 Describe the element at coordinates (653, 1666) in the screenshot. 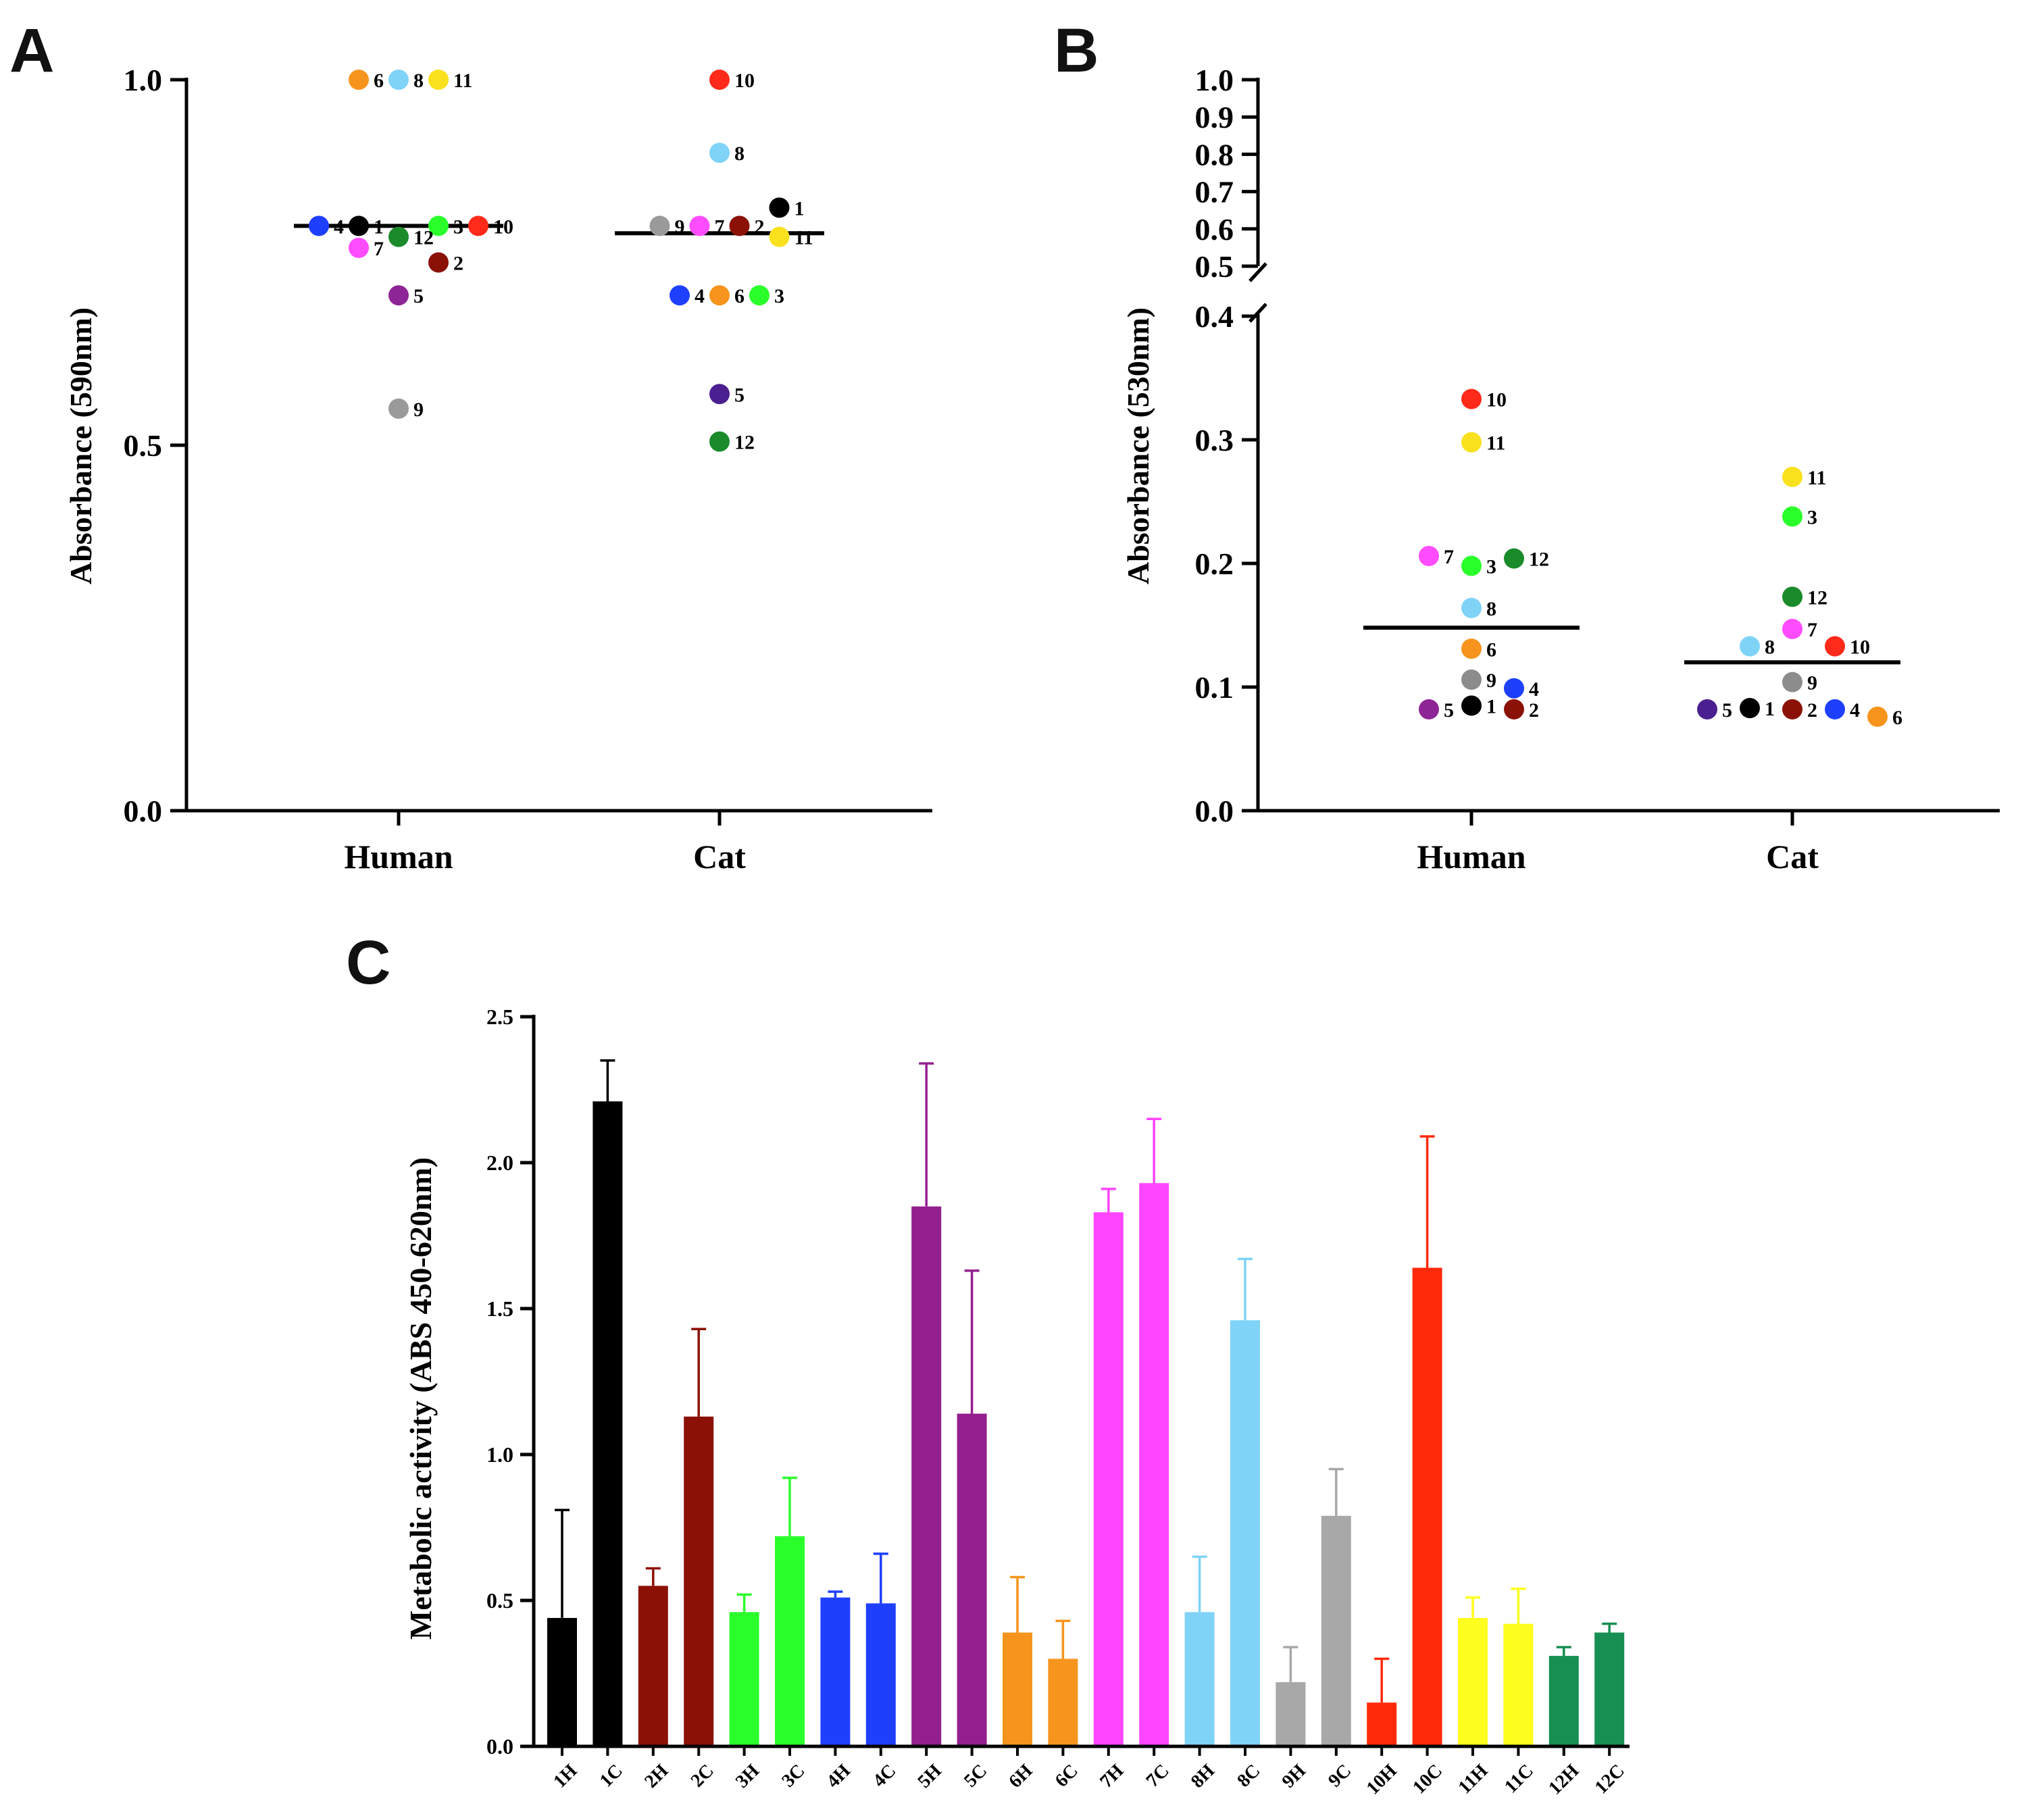

I see `panel-c-bar-2h` at that location.